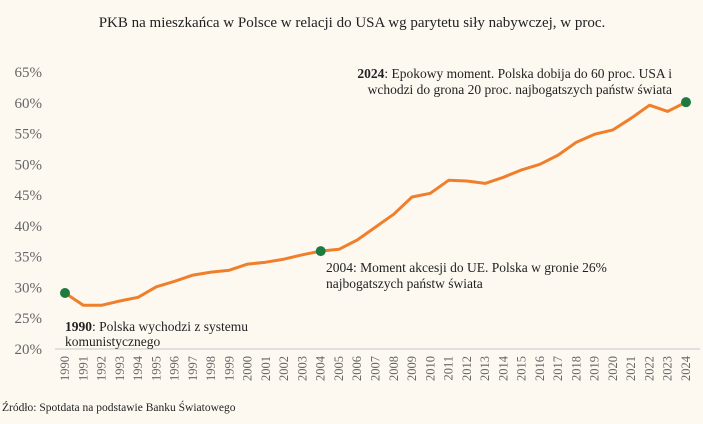 Image resolution: width=703 pixels, height=424 pixels. Describe the element at coordinates (320, 251) in the screenshot. I see `marker-2004` at that location.